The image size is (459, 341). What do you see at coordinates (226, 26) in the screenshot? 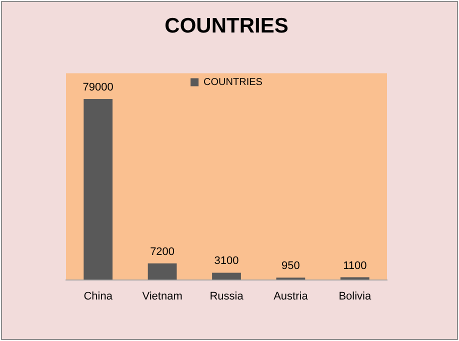
I see `chart-title: COUNTRIES` at bounding box center [226, 26].